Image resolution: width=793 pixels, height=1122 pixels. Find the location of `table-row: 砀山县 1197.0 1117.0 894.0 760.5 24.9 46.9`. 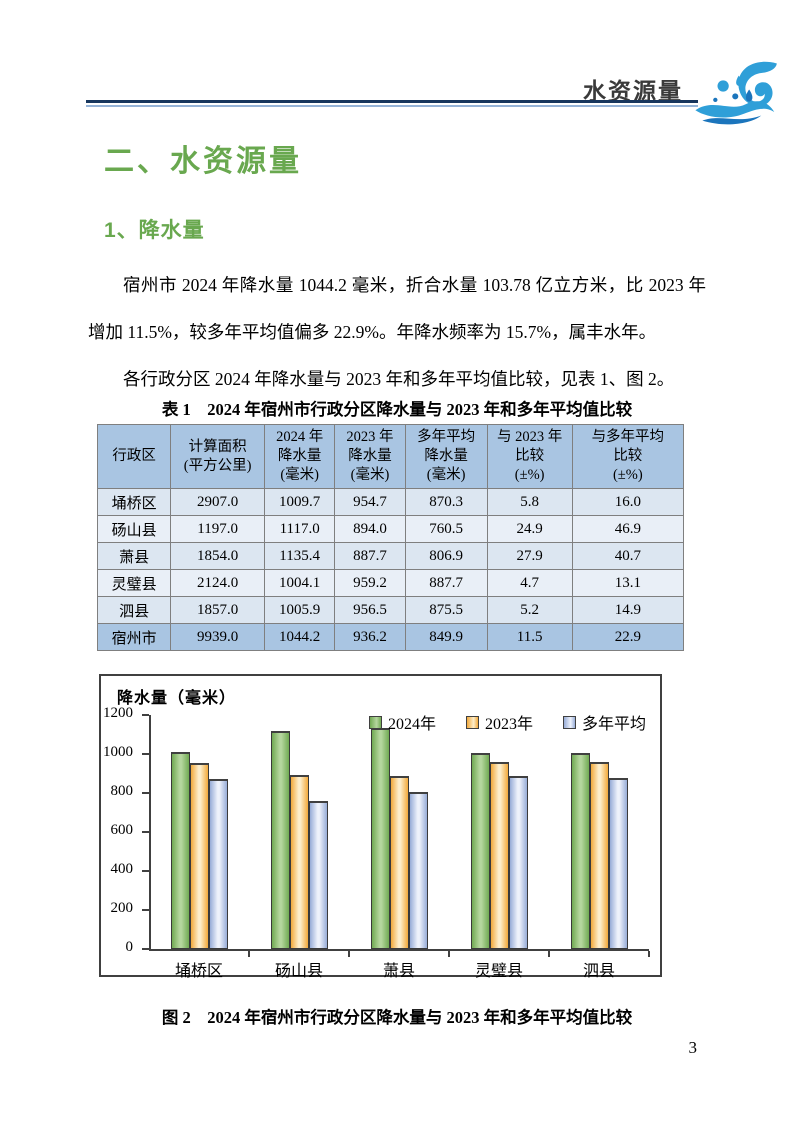

table-row: 砀山县 1197.0 1117.0 894.0 760.5 24.9 46.9 is located at coordinates (390, 529).